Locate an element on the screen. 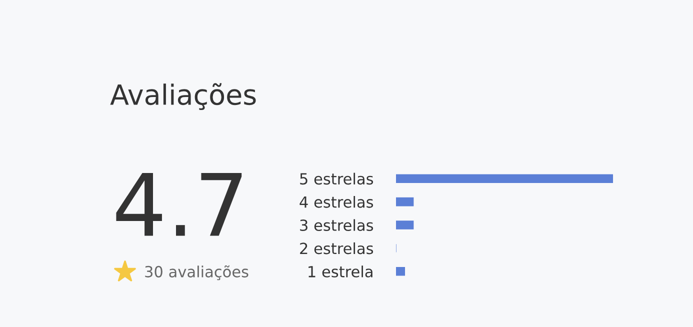 The height and width of the screenshot is (327, 693). y-tick-label: 5 estrelas is located at coordinates (337, 178).